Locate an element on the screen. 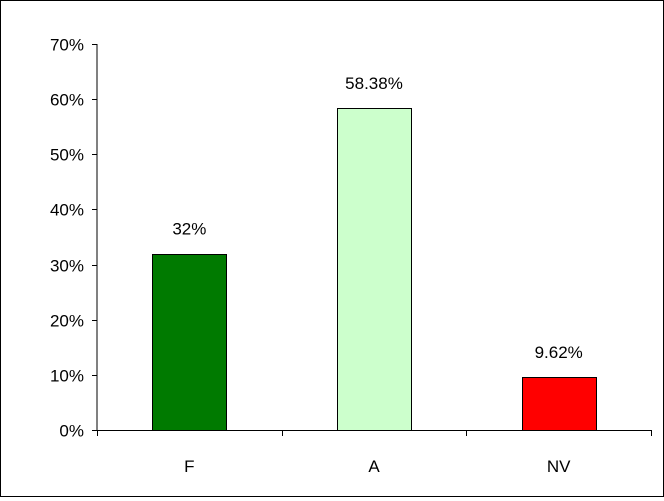 This screenshot has width=664, height=501. y-axis: 0% 10% 20% 30% 40% 50% 60% 70% is located at coordinates (74, 238).